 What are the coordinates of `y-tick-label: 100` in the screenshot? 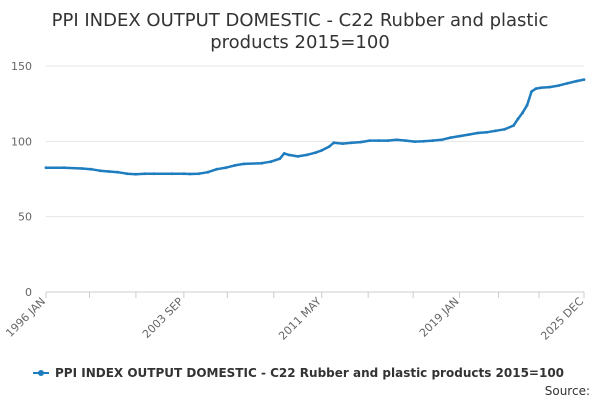 It's located at (21, 141).